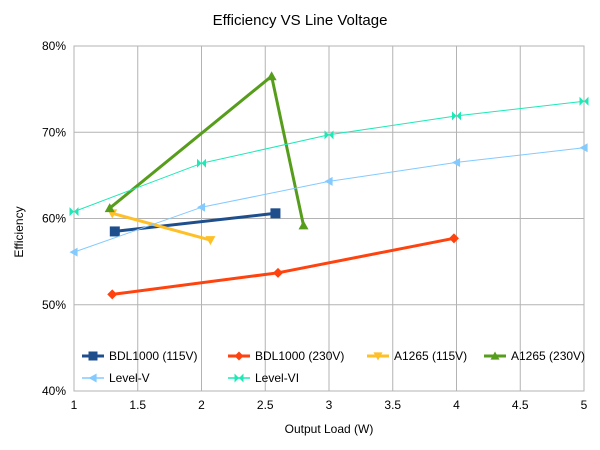  Describe the element at coordinates (74, 405) in the screenshot. I see `x-tick-label: 1` at that location.